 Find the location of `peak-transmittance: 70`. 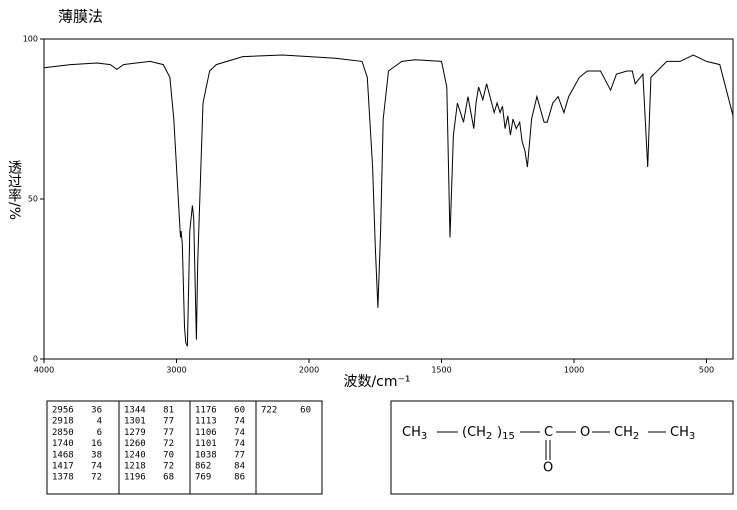

peak-transmittance: 70 is located at coordinates (168, 455).